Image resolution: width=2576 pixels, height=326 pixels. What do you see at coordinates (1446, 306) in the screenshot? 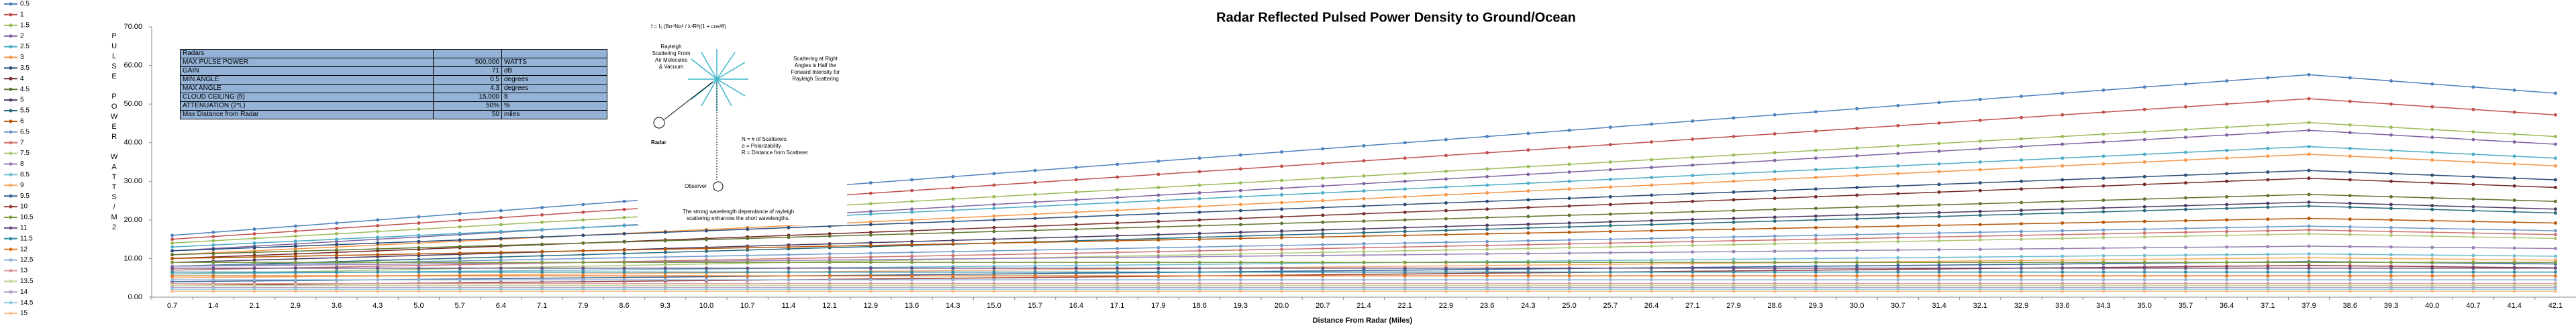
I see `x-tick-label: 22.9` at bounding box center [1446, 306].